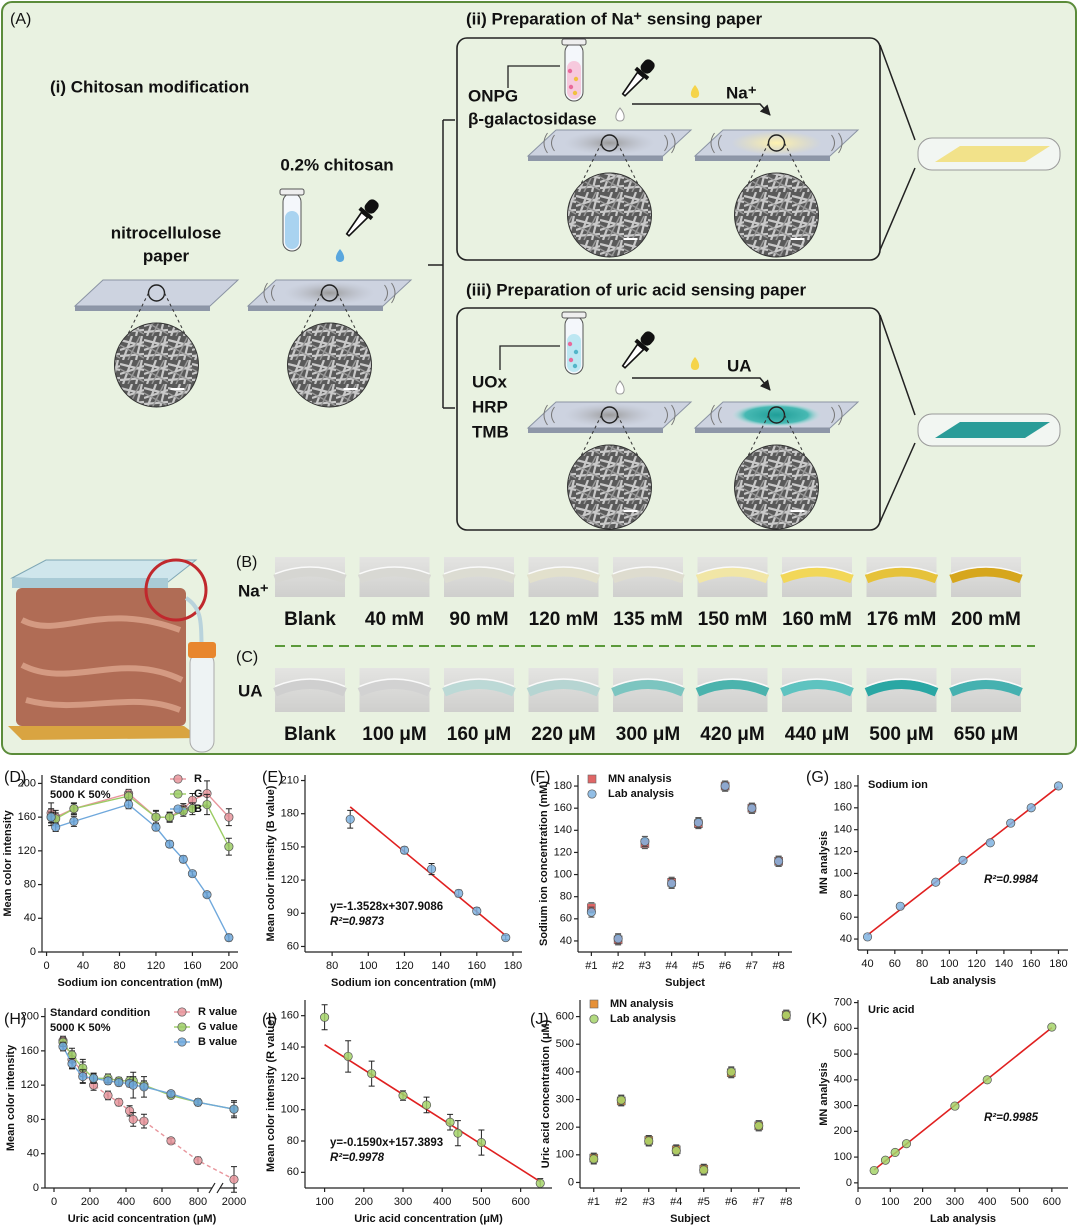  I want to click on label: 0.2% chitosan, so click(336, 164).